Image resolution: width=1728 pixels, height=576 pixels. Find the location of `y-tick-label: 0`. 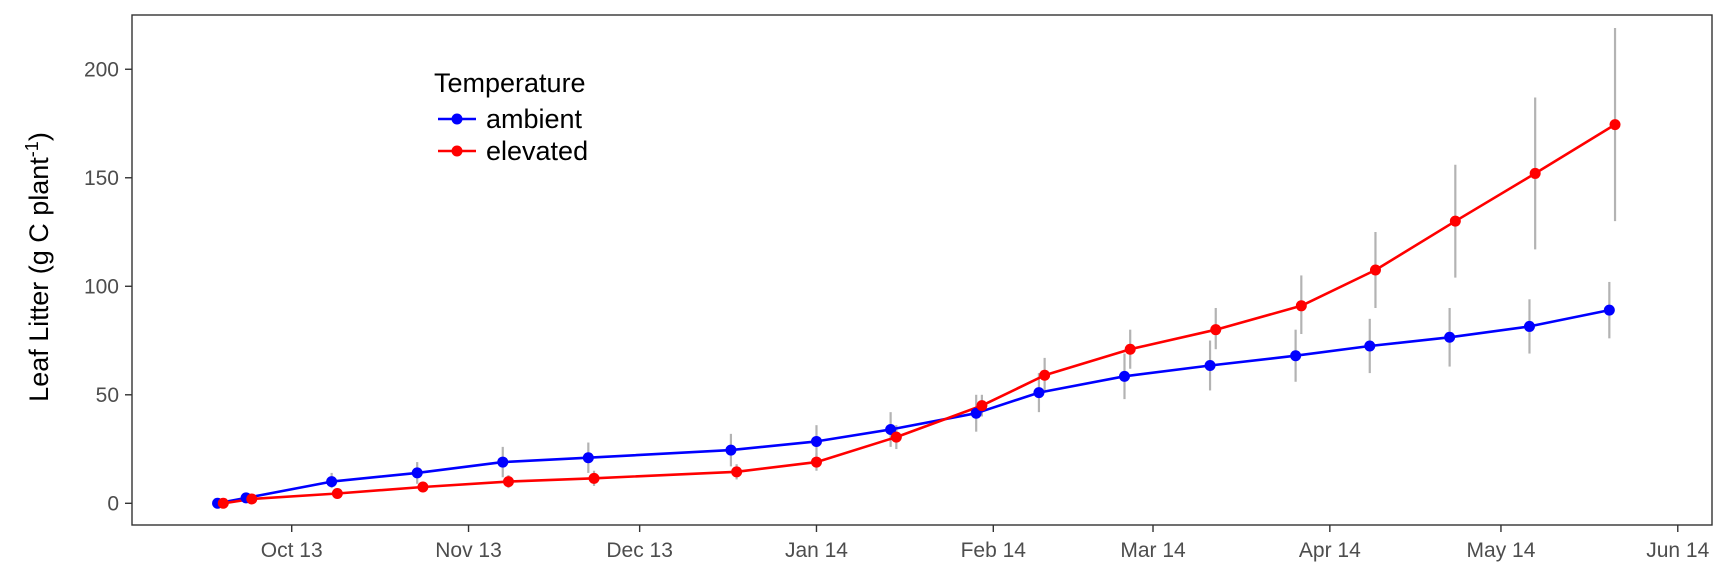

y-tick-label: 0 is located at coordinates (113, 503).